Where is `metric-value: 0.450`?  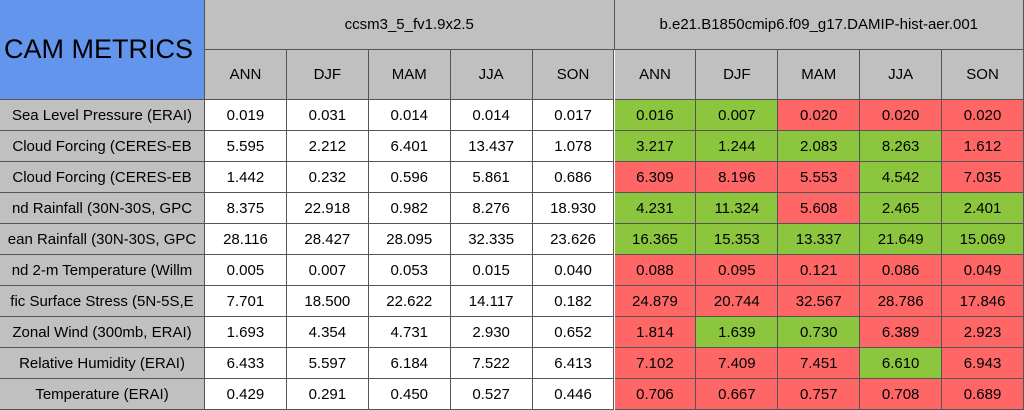 metric-value: 0.450 is located at coordinates (409, 394).